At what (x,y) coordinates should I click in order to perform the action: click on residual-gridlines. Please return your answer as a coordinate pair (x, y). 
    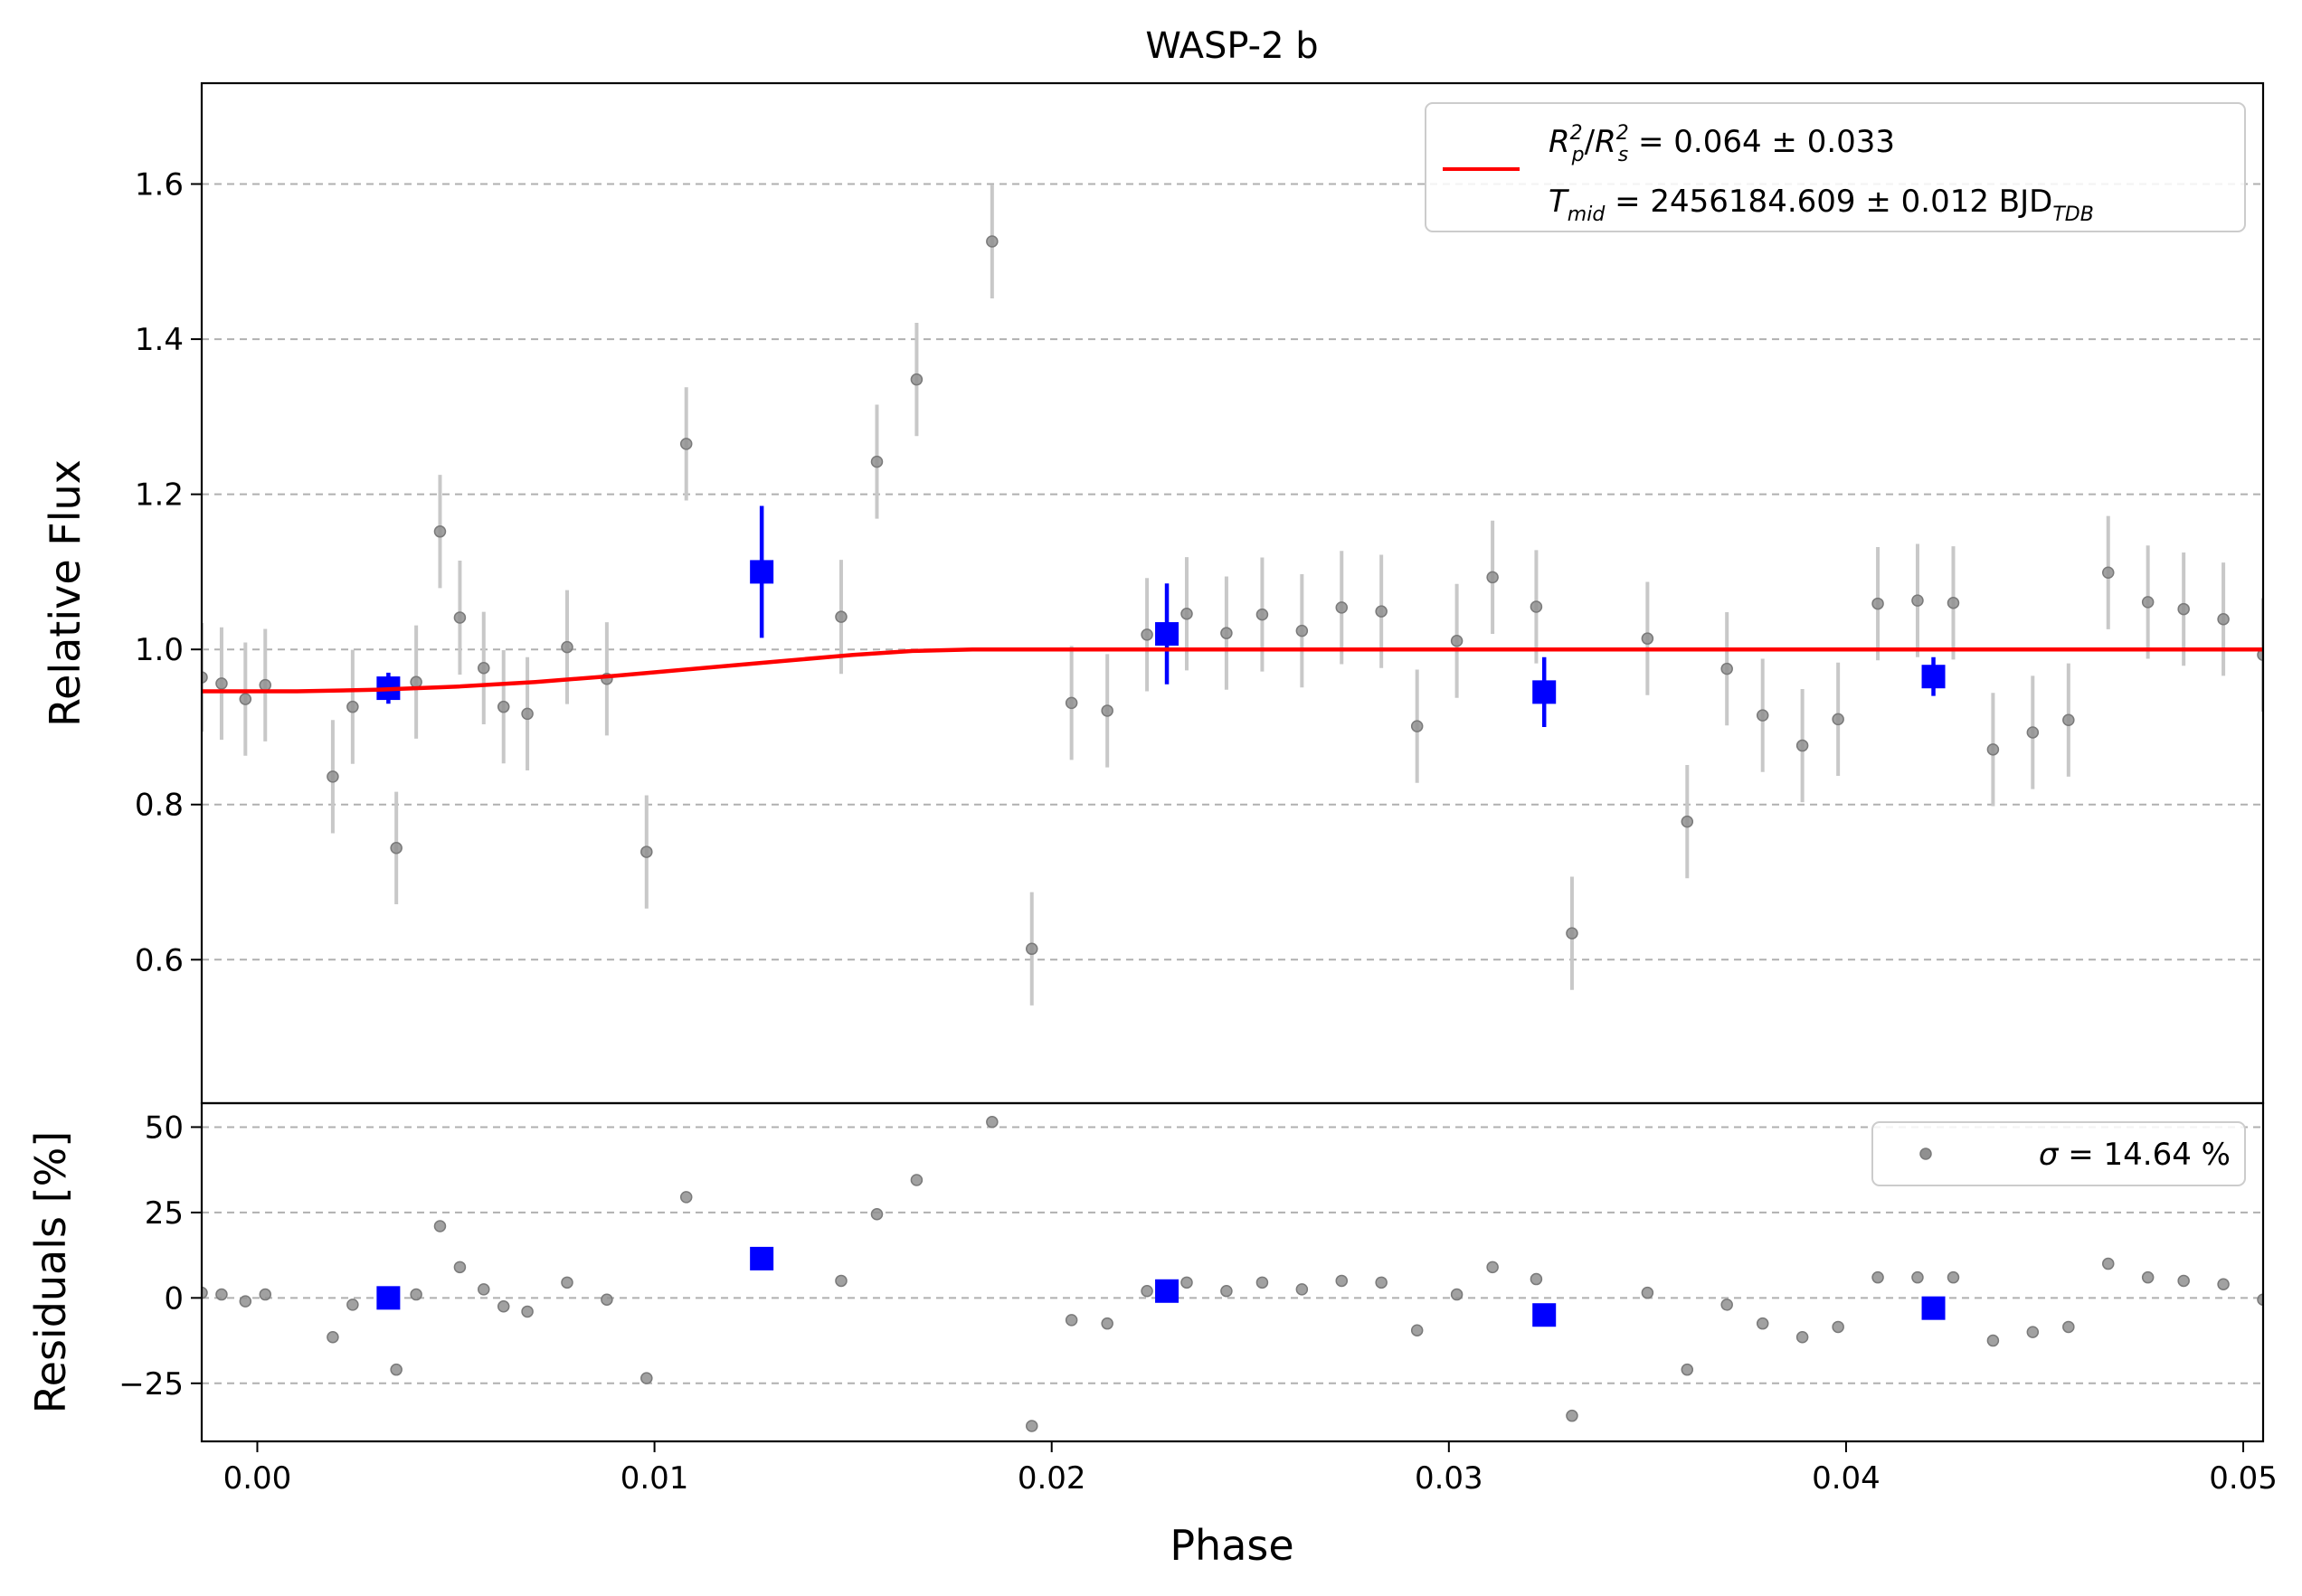
    Looking at the image, I should click on (1232, 1255).